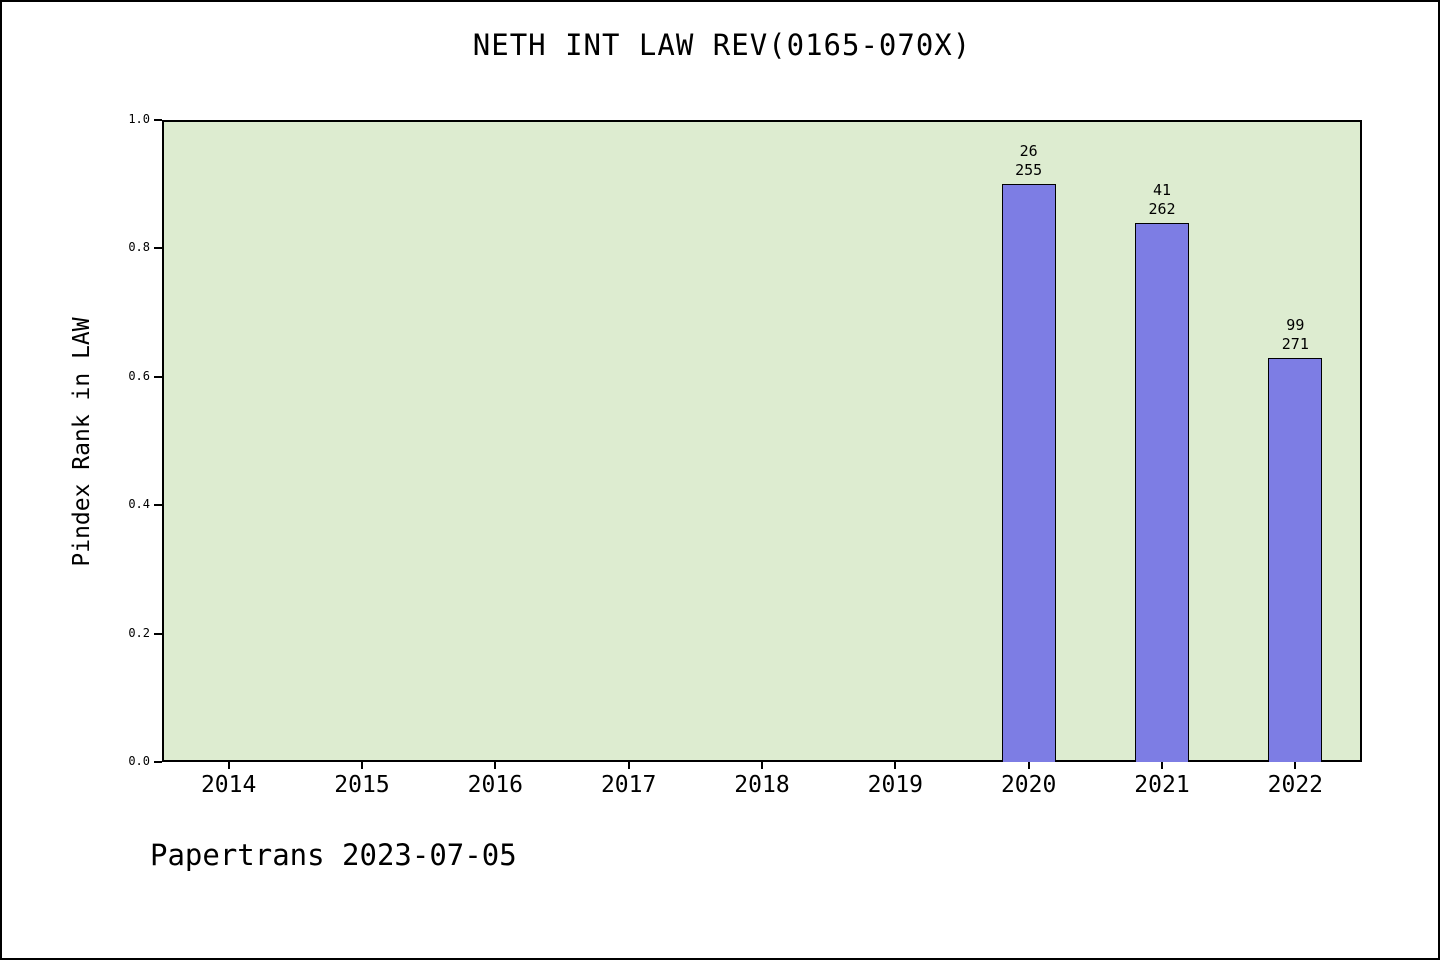 The image size is (1440, 960). I want to click on x-tick-label: 2015, so click(362, 785).